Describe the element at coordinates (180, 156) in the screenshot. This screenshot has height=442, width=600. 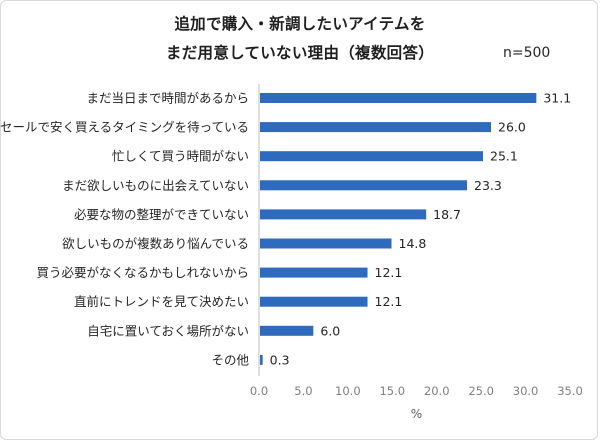
I see `category-label: 忙しくて買う時間がない` at that location.